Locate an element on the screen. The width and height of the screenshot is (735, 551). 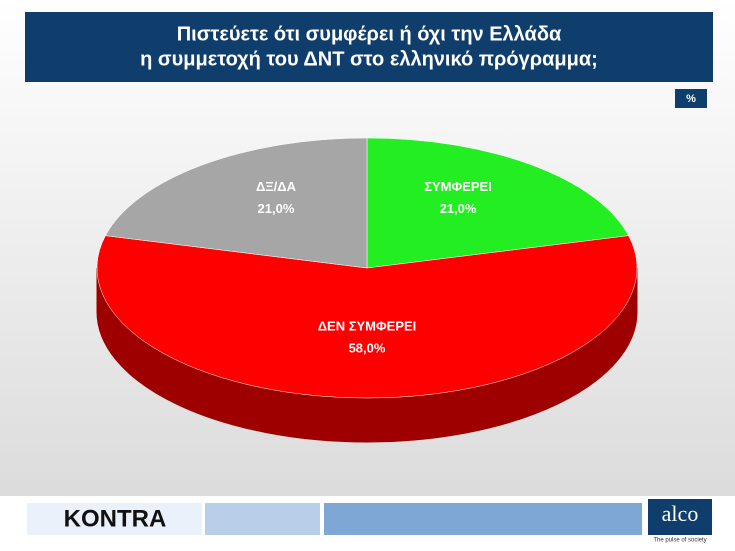
tagline: The pulse of society is located at coordinates (679, 541).